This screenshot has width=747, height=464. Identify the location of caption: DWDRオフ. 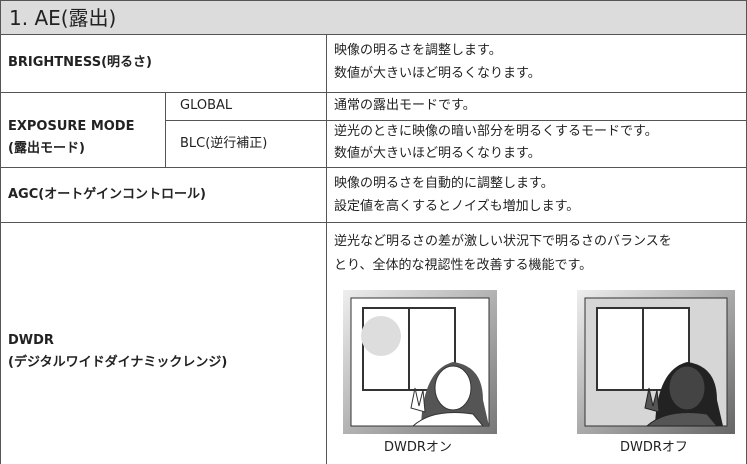
(654, 447).